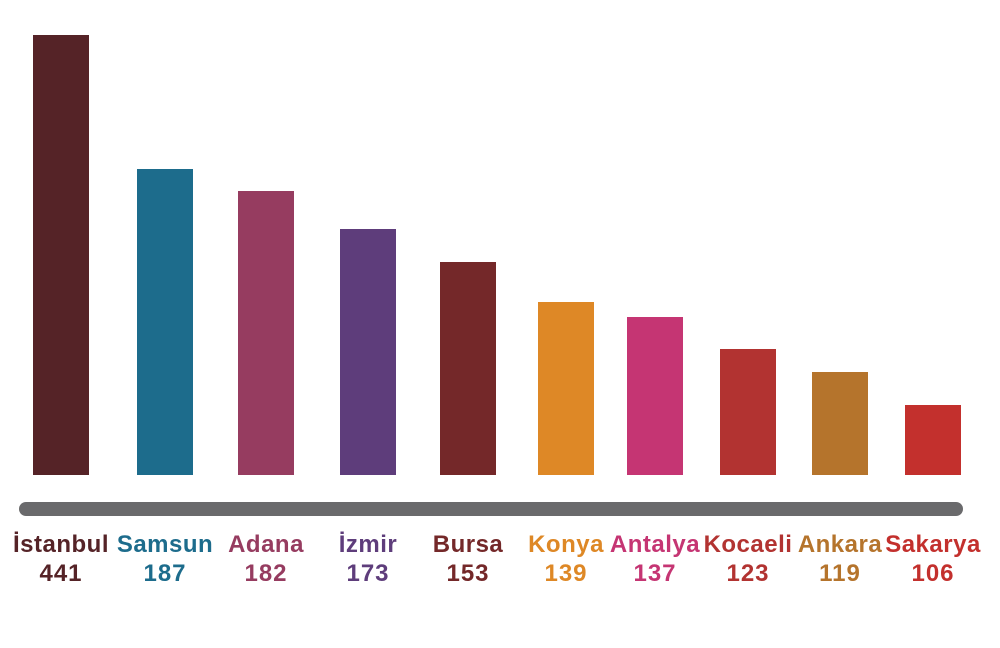  What do you see at coordinates (933, 440) in the screenshot?
I see `bar-sakarya` at bounding box center [933, 440].